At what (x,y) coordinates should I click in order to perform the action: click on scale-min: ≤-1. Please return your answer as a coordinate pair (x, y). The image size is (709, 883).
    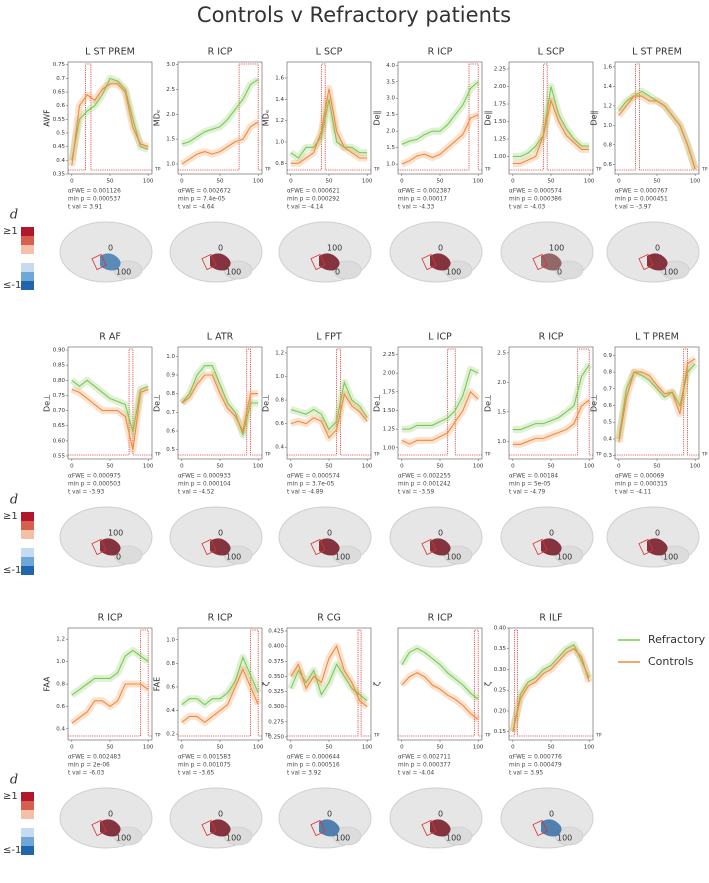
    Looking at the image, I should click on (12, 570).